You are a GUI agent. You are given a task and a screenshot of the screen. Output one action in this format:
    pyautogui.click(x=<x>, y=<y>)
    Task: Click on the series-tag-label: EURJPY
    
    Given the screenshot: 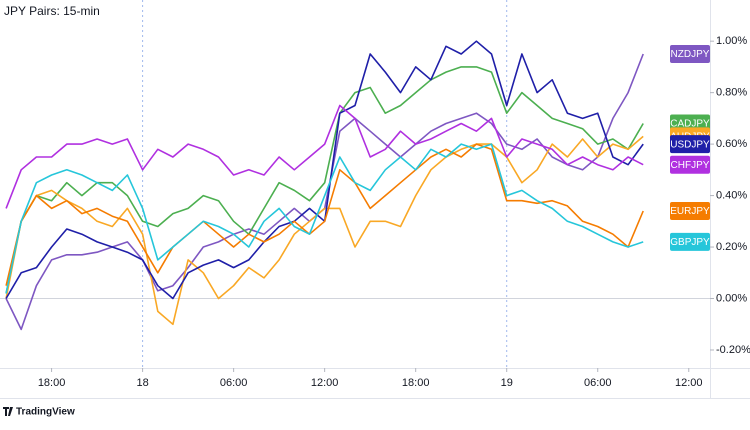 What is the action you would take?
    pyautogui.click(x=690, y=211)
    